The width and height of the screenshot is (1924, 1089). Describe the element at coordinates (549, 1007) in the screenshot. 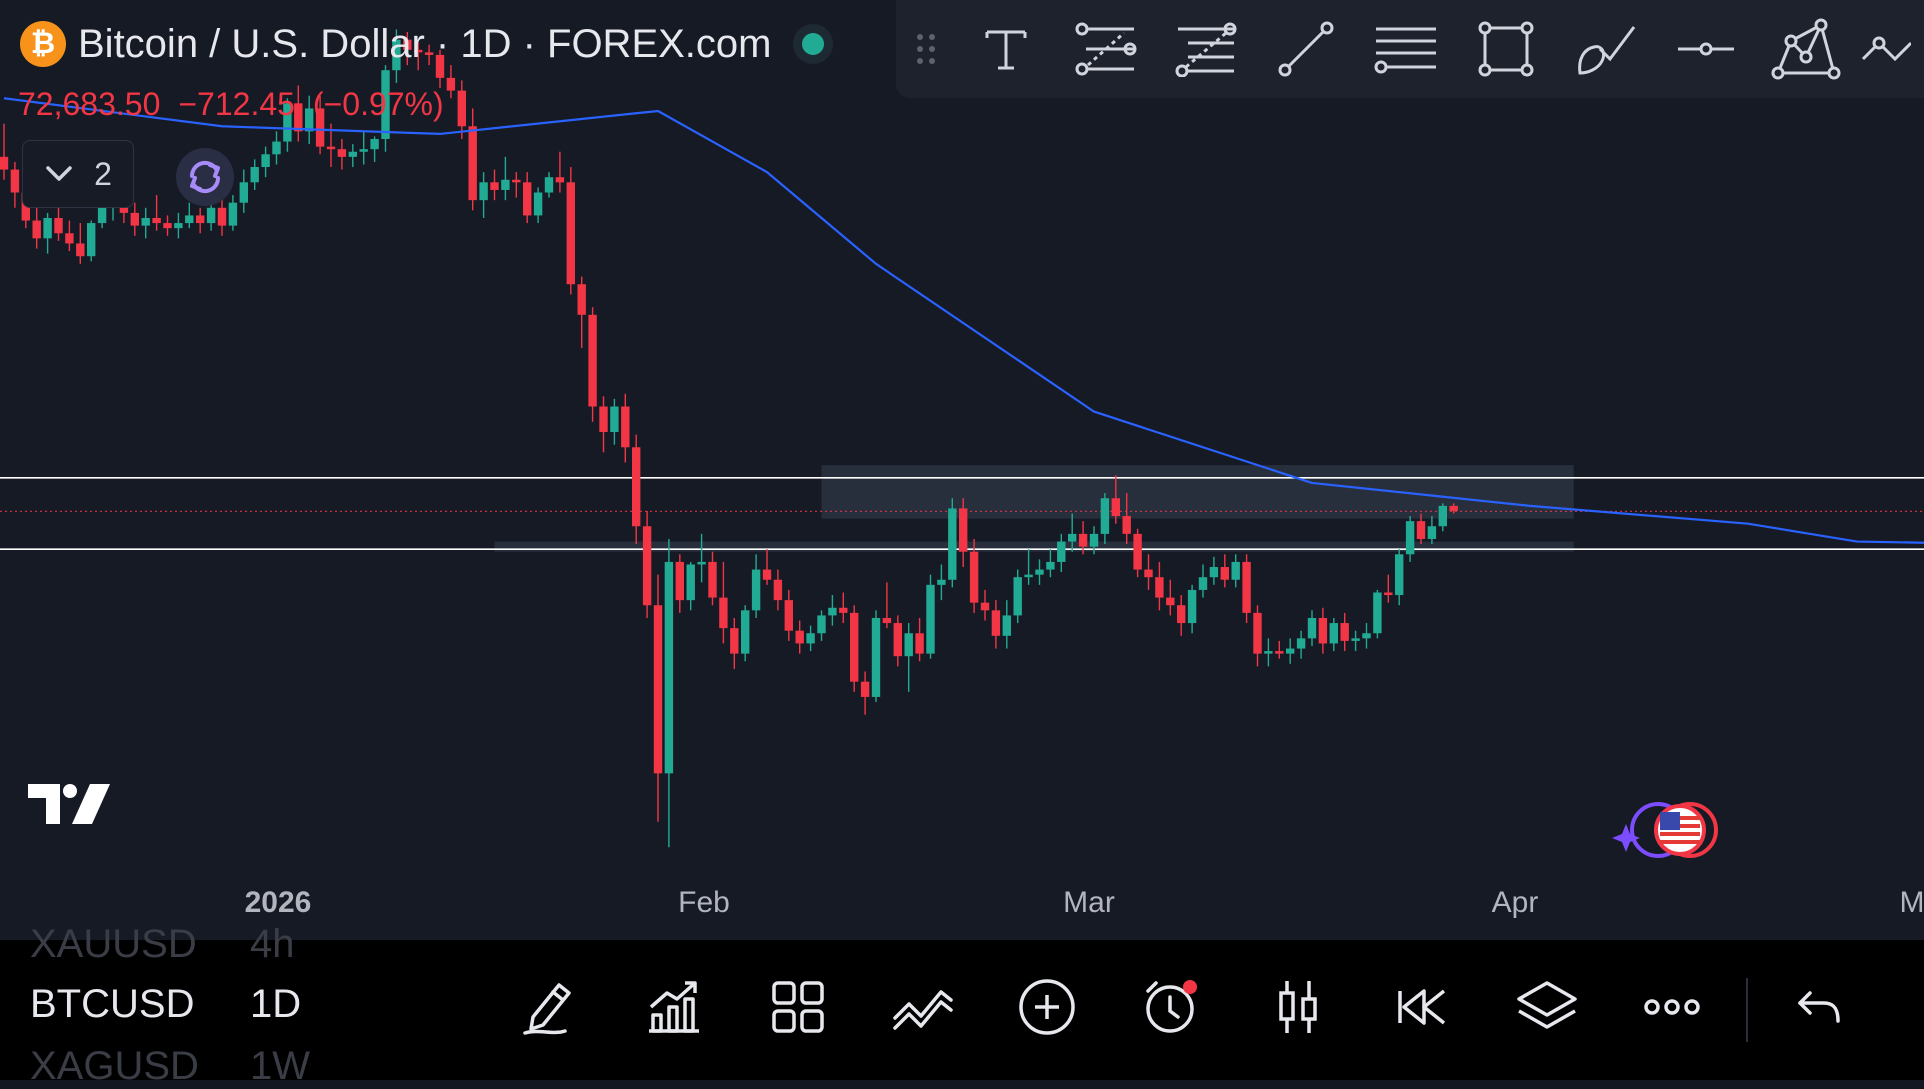

I see `drawing-pen-icon` at that location.